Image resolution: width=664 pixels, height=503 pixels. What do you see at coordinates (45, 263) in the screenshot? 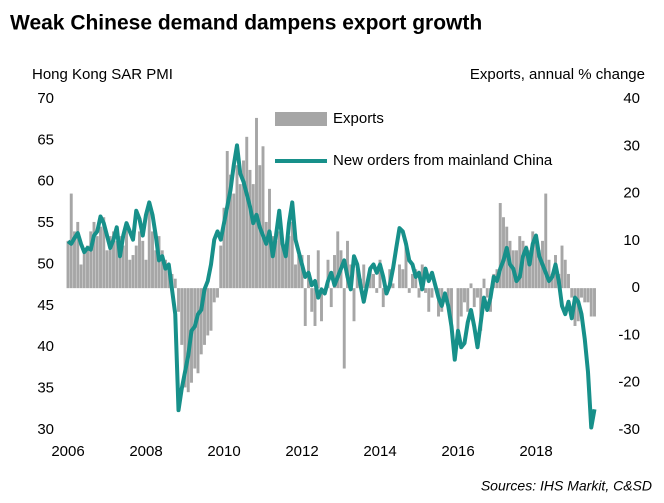
I see `y-tick-label: 50` at bounding box center [45, 263].